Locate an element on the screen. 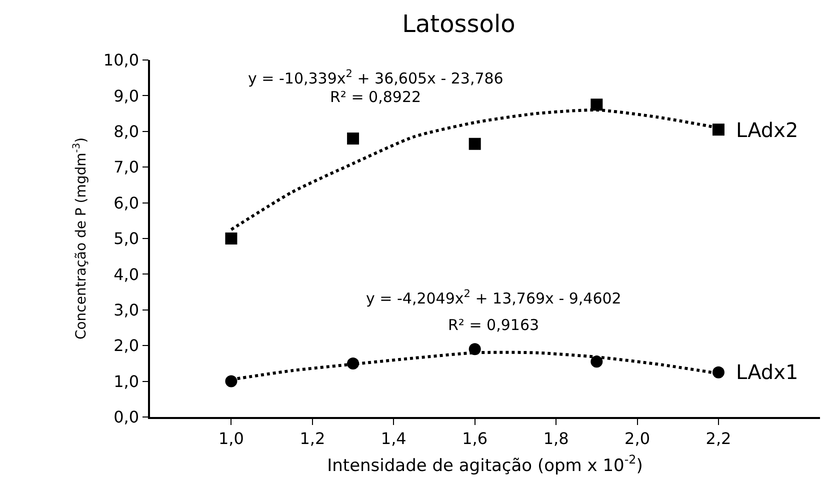 Image resolution: width=834 pixels, height=499 pixels. series-label: LAdx2 is located at coordinates (767, 130).